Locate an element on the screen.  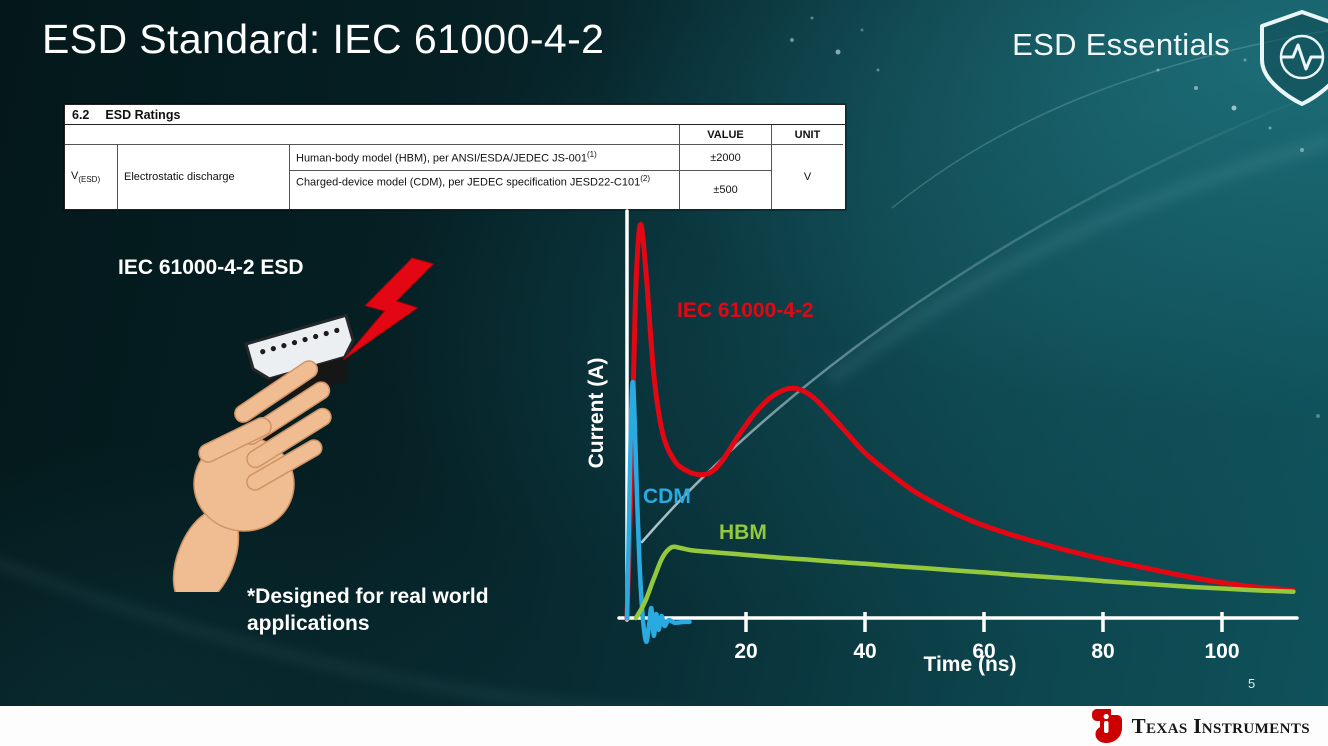
cdm-value-cell: ±500 is located at coordinates (725, 190).